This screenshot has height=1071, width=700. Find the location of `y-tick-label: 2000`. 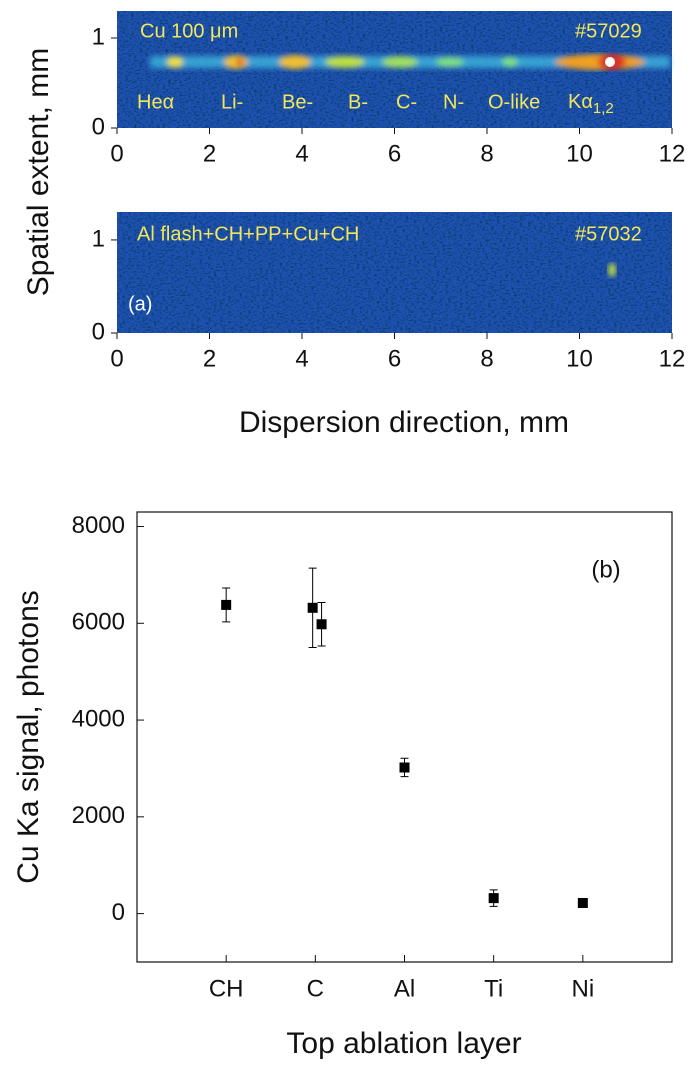

y-tick-label: 2000 is located at coordinates (98, 815).